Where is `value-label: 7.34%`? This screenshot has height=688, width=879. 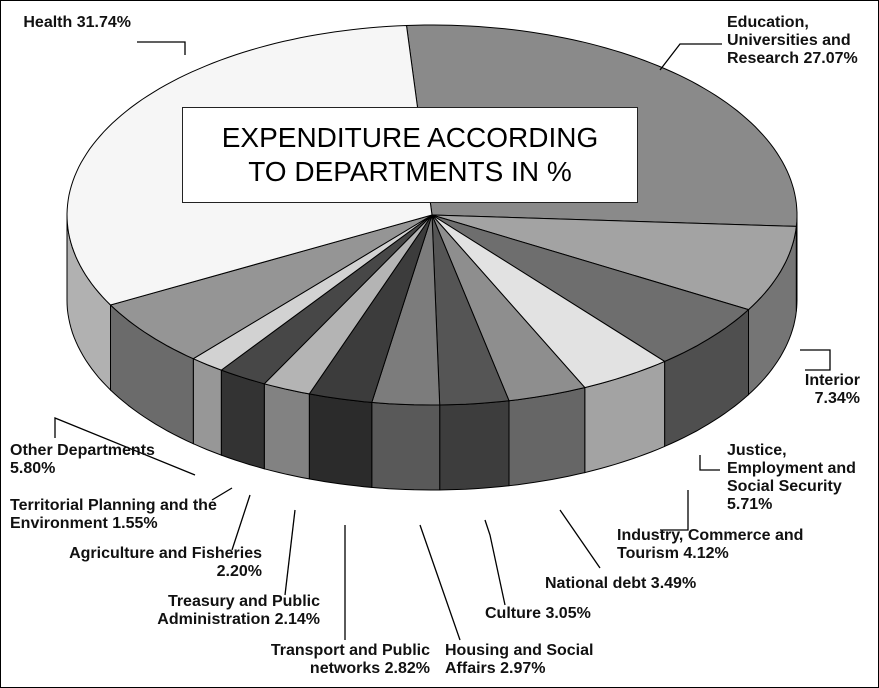 value-label: 7.34% is located at coordinates (837, 398).